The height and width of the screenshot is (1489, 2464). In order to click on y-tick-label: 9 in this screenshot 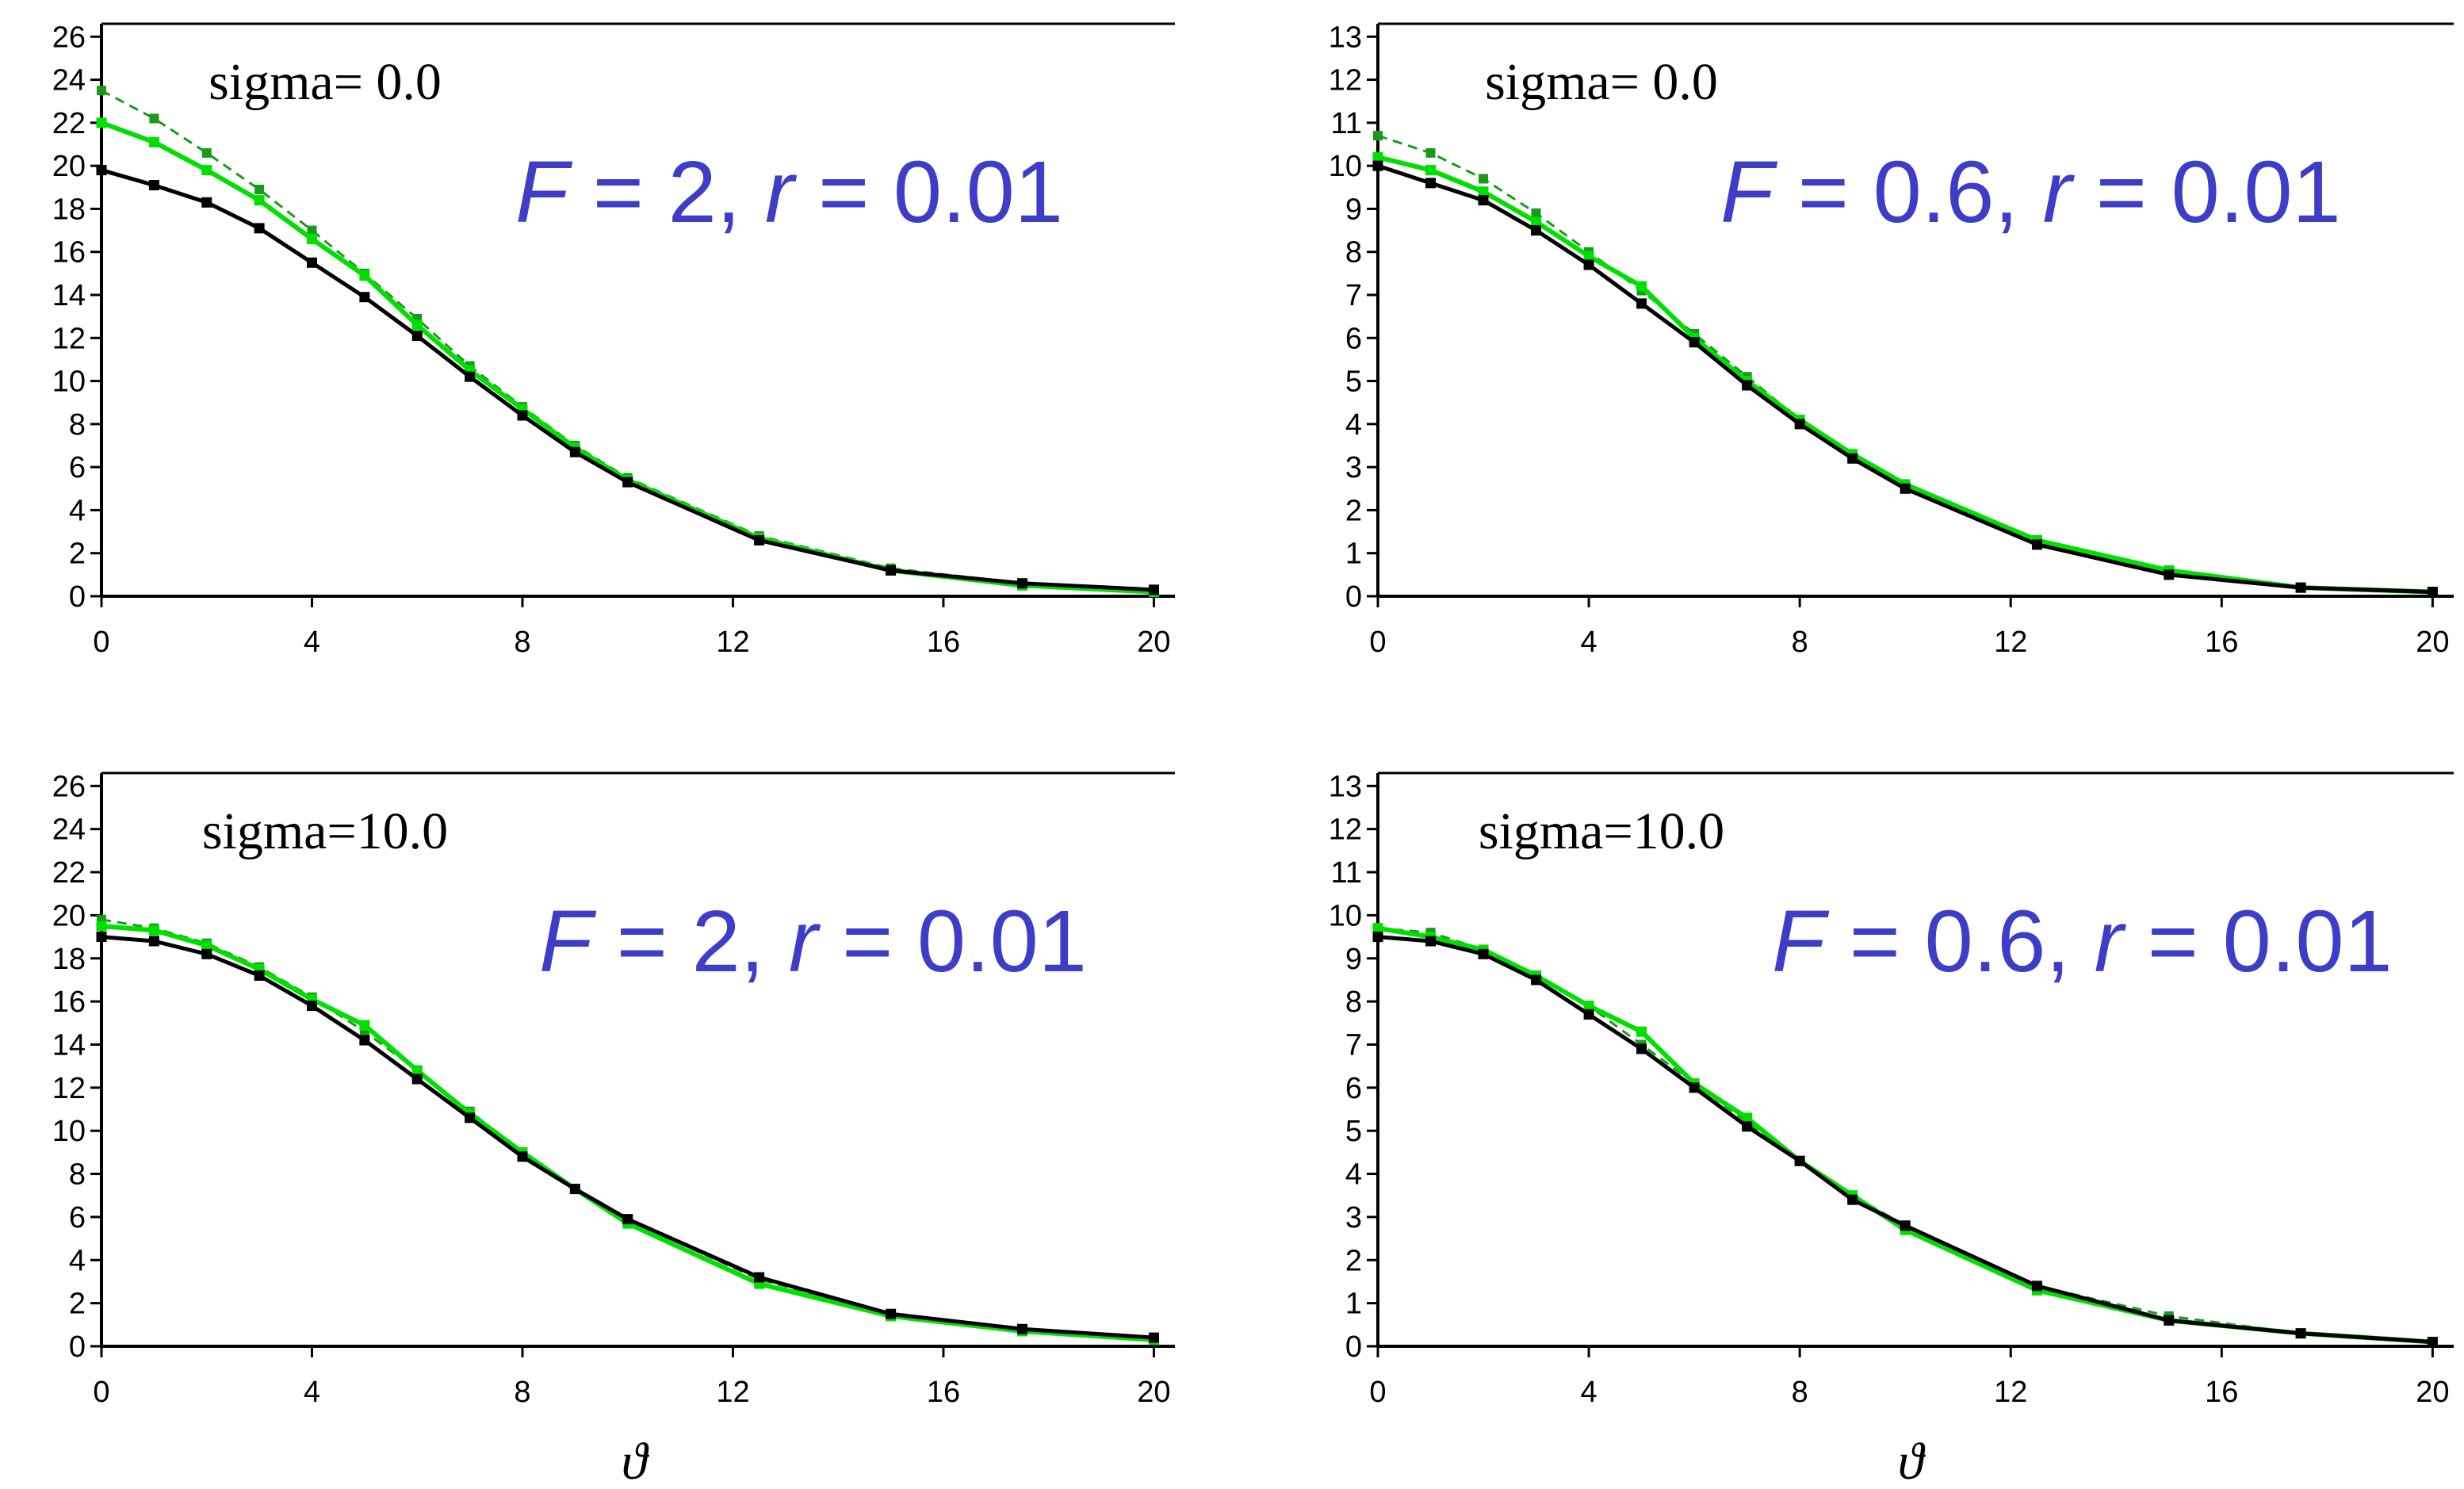, I will do `click(1354, 959)`.